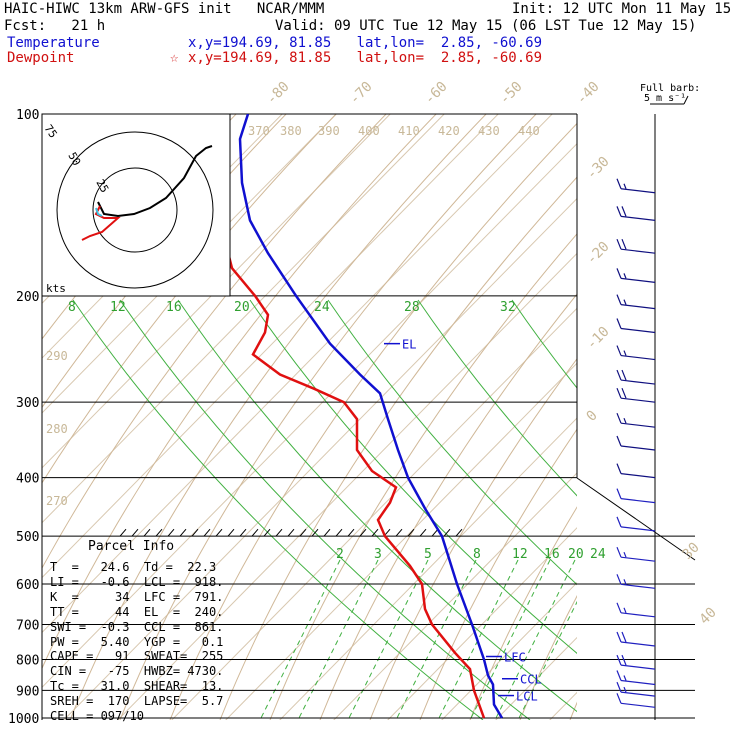  What do you see at coordinates (636, 519) in the screenshot?
I see `plot-right-border-skew` at bounding box center [636, 519].